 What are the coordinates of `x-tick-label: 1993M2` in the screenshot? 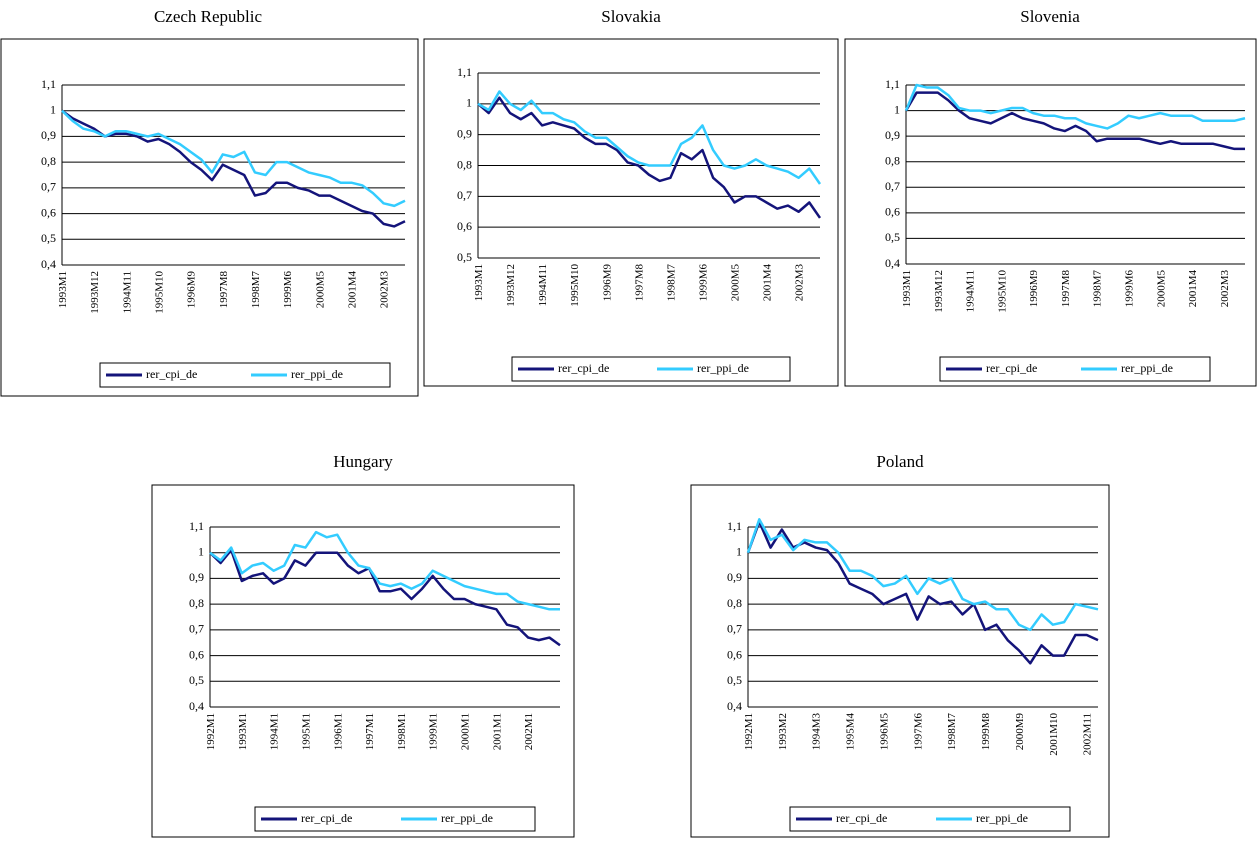 It's located at (783, 731).